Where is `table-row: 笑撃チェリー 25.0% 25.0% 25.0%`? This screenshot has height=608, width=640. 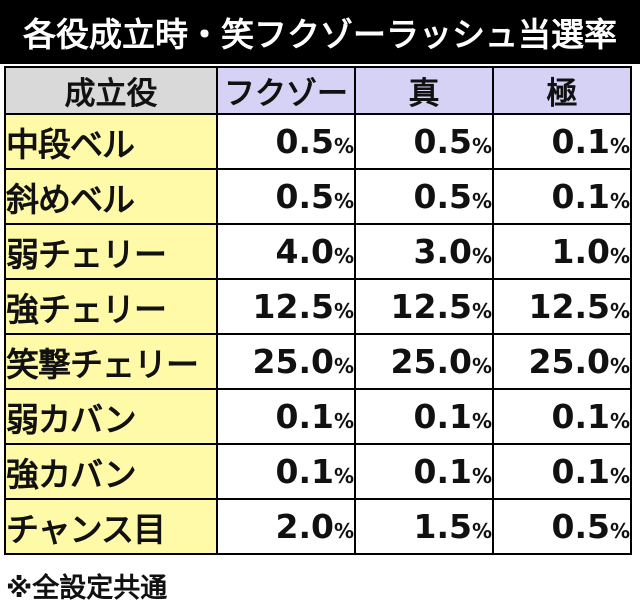 table-row: 笑撃チェリー 25.0% 25.0% 25.0% is located at coordinates (318, 361).